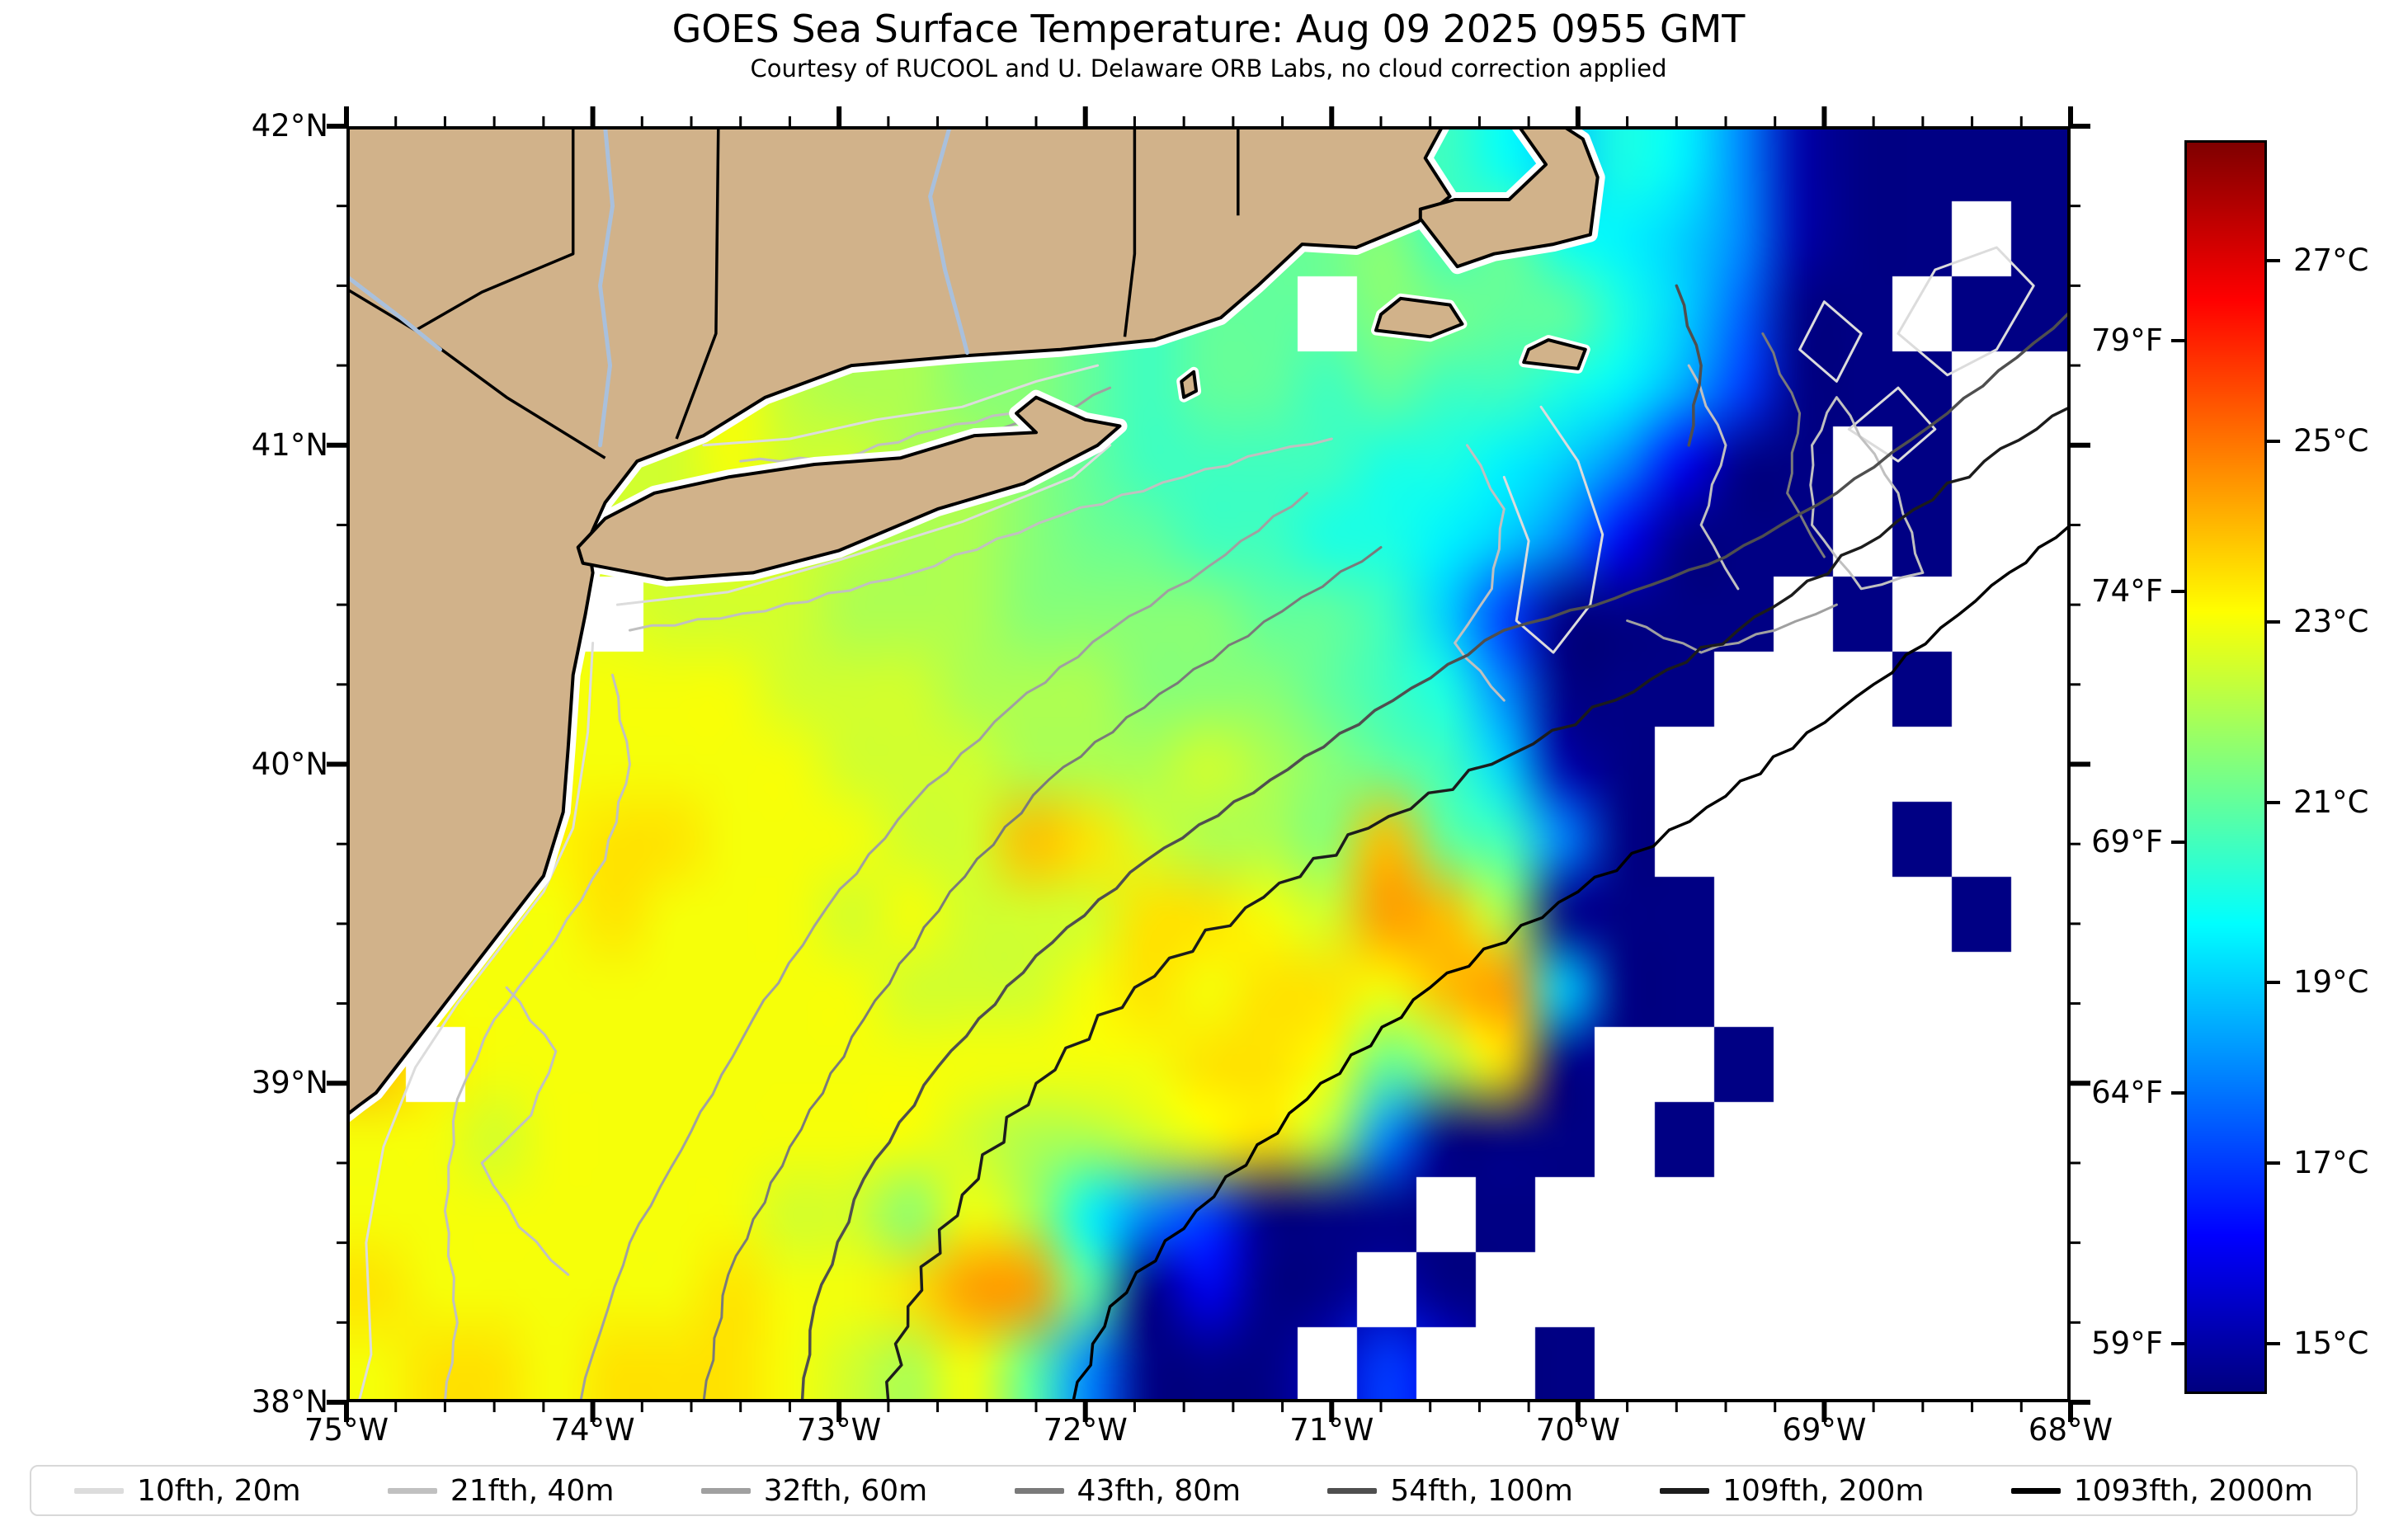 The image size is (2389, 1540). What do you see at coordinates (1331, 1430) in the screenshot?
I see `x-tick-label: 71°W` at bounding box center [1331, 1430].